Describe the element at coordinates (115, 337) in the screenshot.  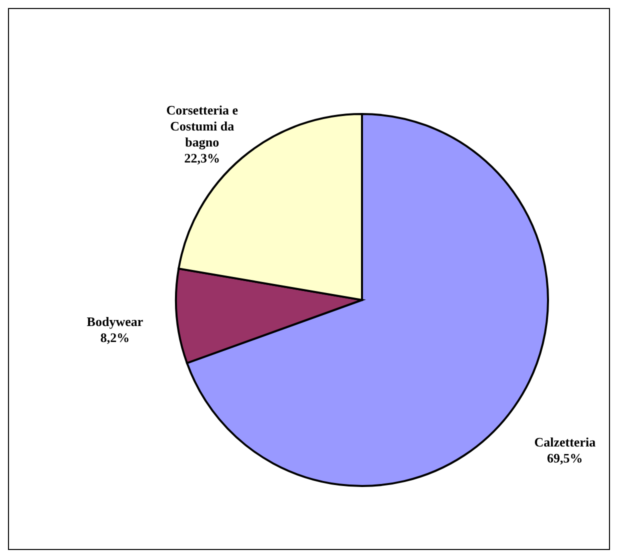
I see `data-label: 8,2%` at that location.